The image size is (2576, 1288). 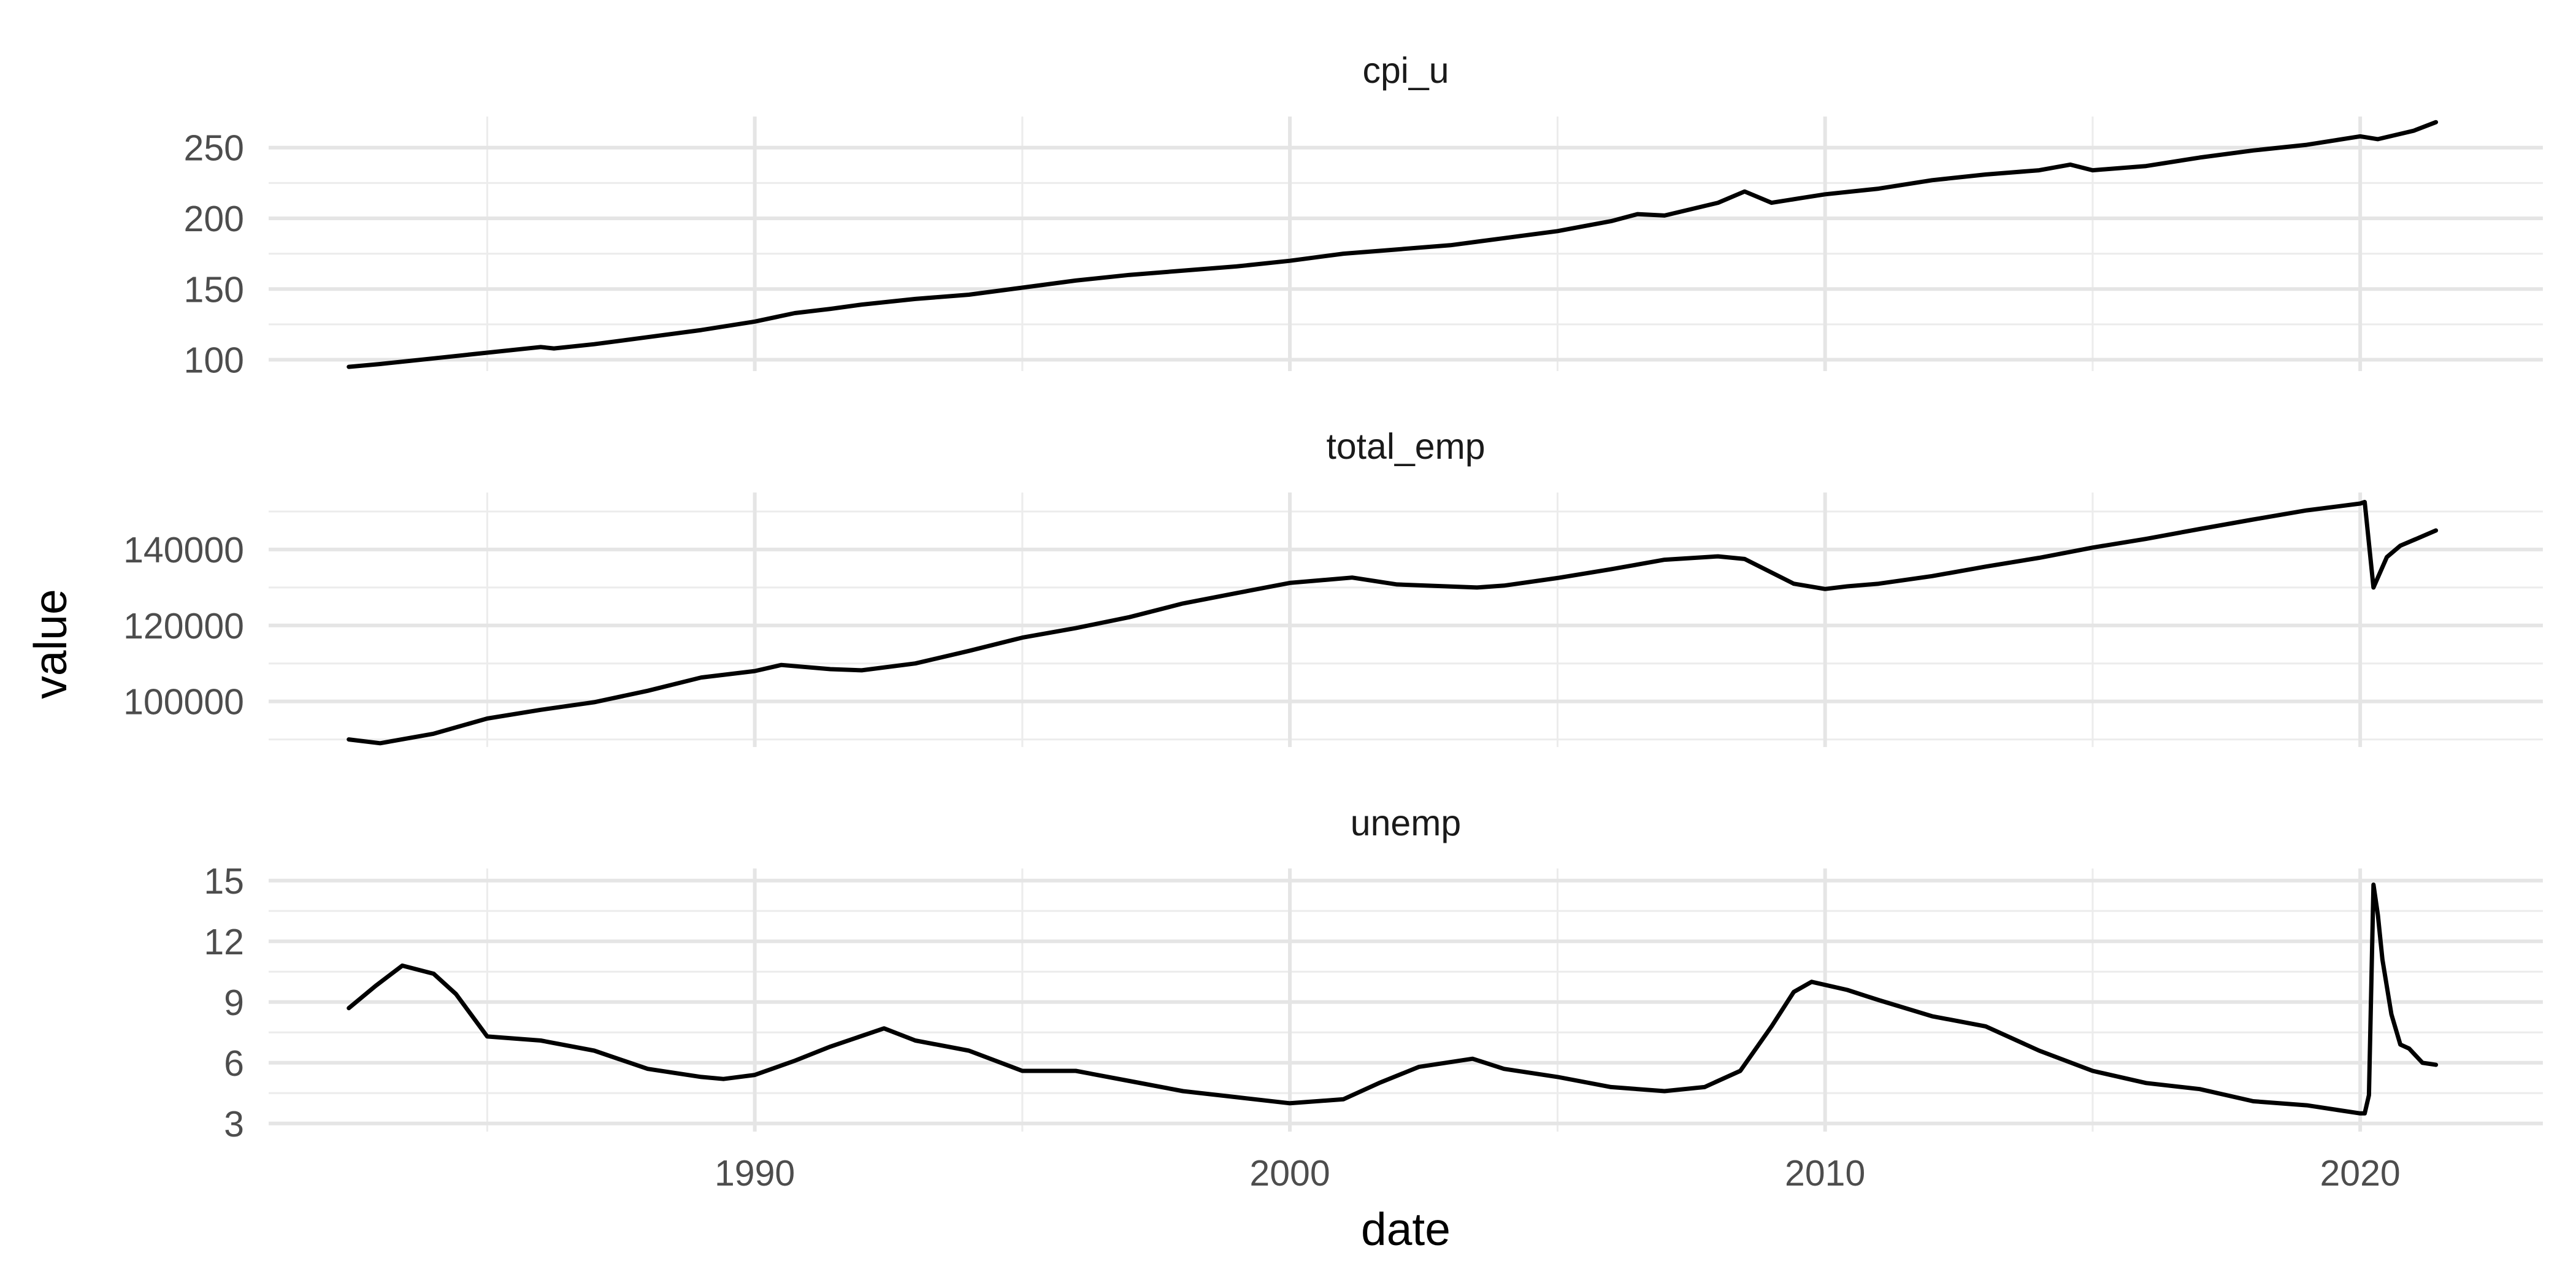 What do you see at coordinates (1825, 1173) in the screenshot?
I see `x-tick-label: 2010` at bounding box center [1825, 1173].